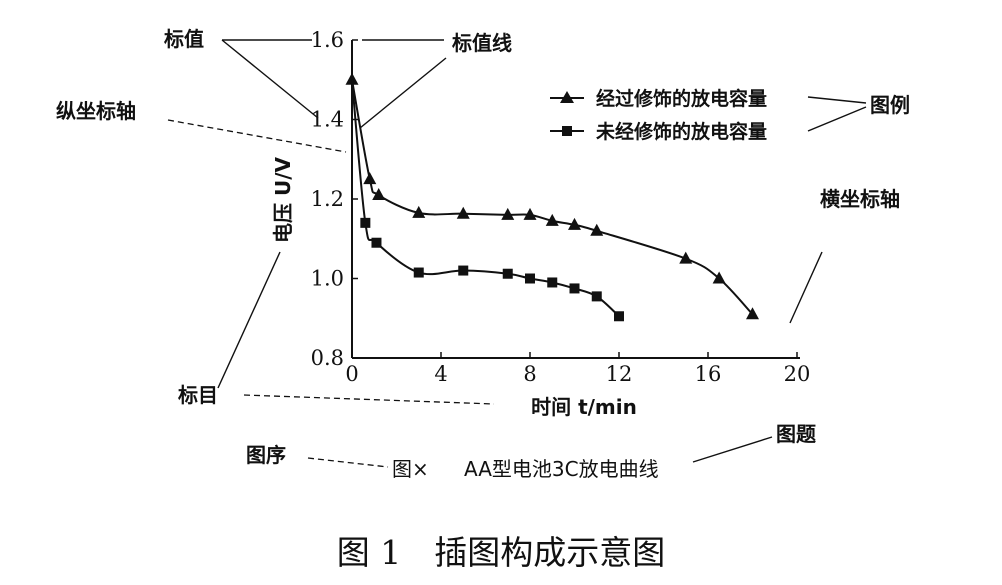 This screenshot has width=1002, height=585. What do you see at coordinates (266, 455) in the screenshot?
I see `annotation-figure-number: 图序` at bounding box center [266, 455].